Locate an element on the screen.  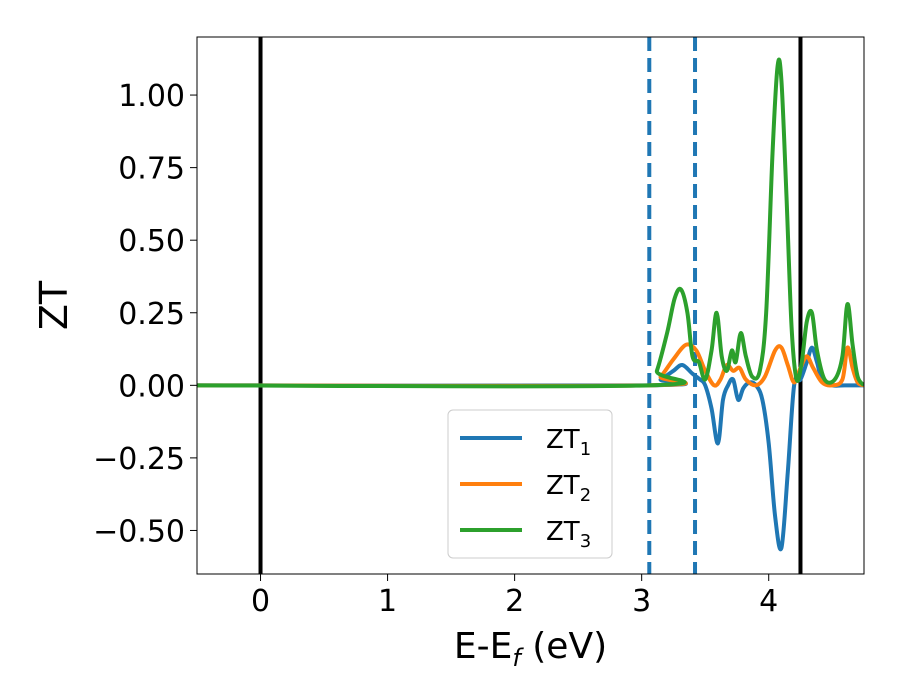
legend-label-2: ZT2 is located at coordinates (568, 488).